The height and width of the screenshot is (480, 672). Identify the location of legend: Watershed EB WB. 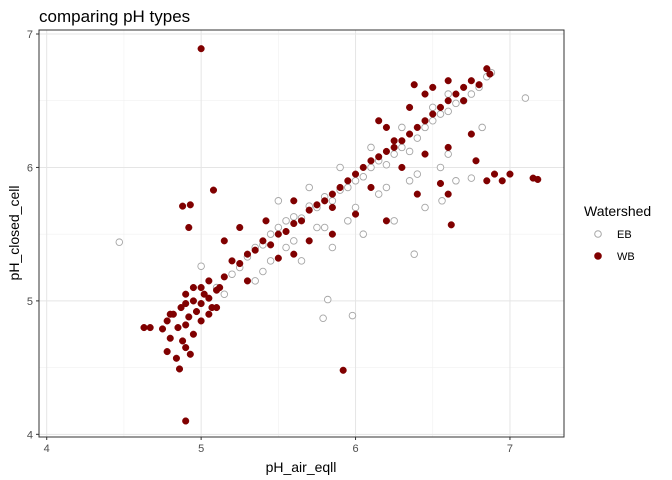
(617, 233).